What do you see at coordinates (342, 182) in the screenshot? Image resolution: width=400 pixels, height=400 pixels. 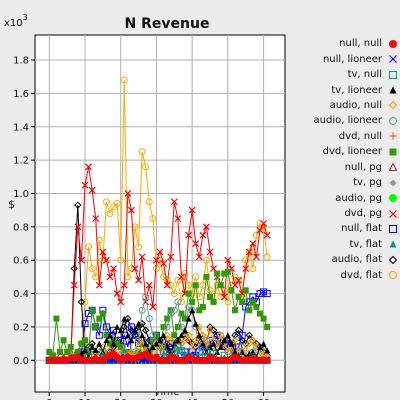 I see `legend-item: tv, pg` at bounding box center [342, 182].